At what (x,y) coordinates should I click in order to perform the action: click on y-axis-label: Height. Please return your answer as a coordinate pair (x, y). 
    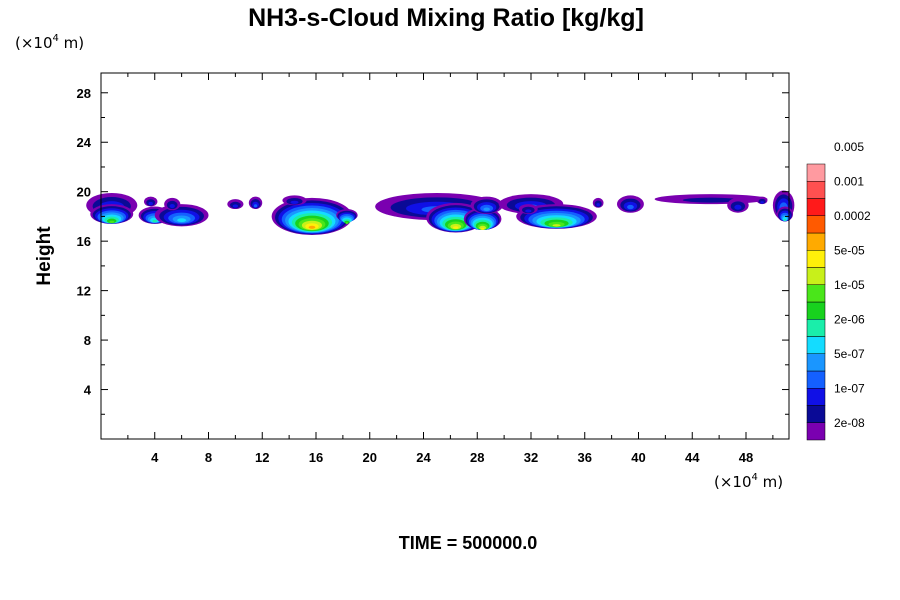
    Looking at the image, I should click on (44, 256).